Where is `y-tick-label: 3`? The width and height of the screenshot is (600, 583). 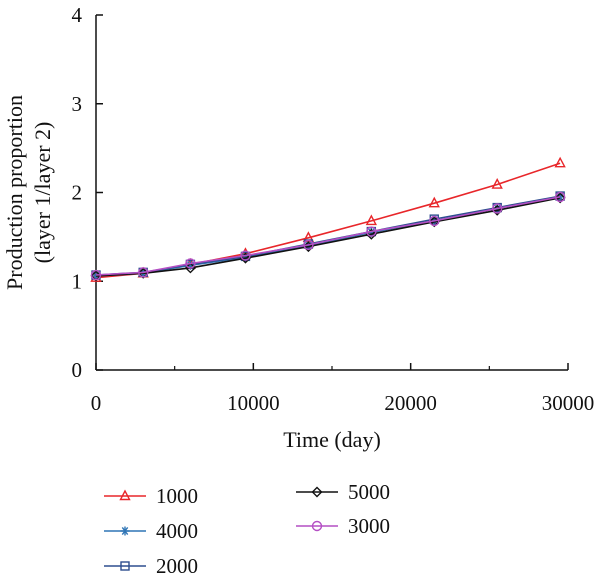 y-tick-label: 3 is located at coordinates (77, 104).